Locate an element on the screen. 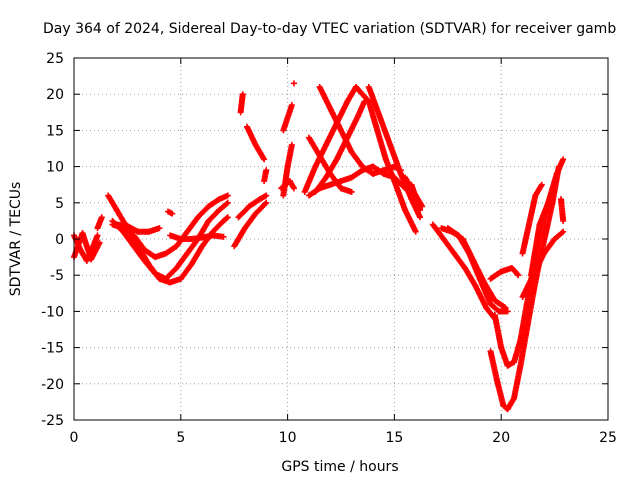 The image size is (640, 480). y-tick-label: -20 is located at coordinates (52, 385).